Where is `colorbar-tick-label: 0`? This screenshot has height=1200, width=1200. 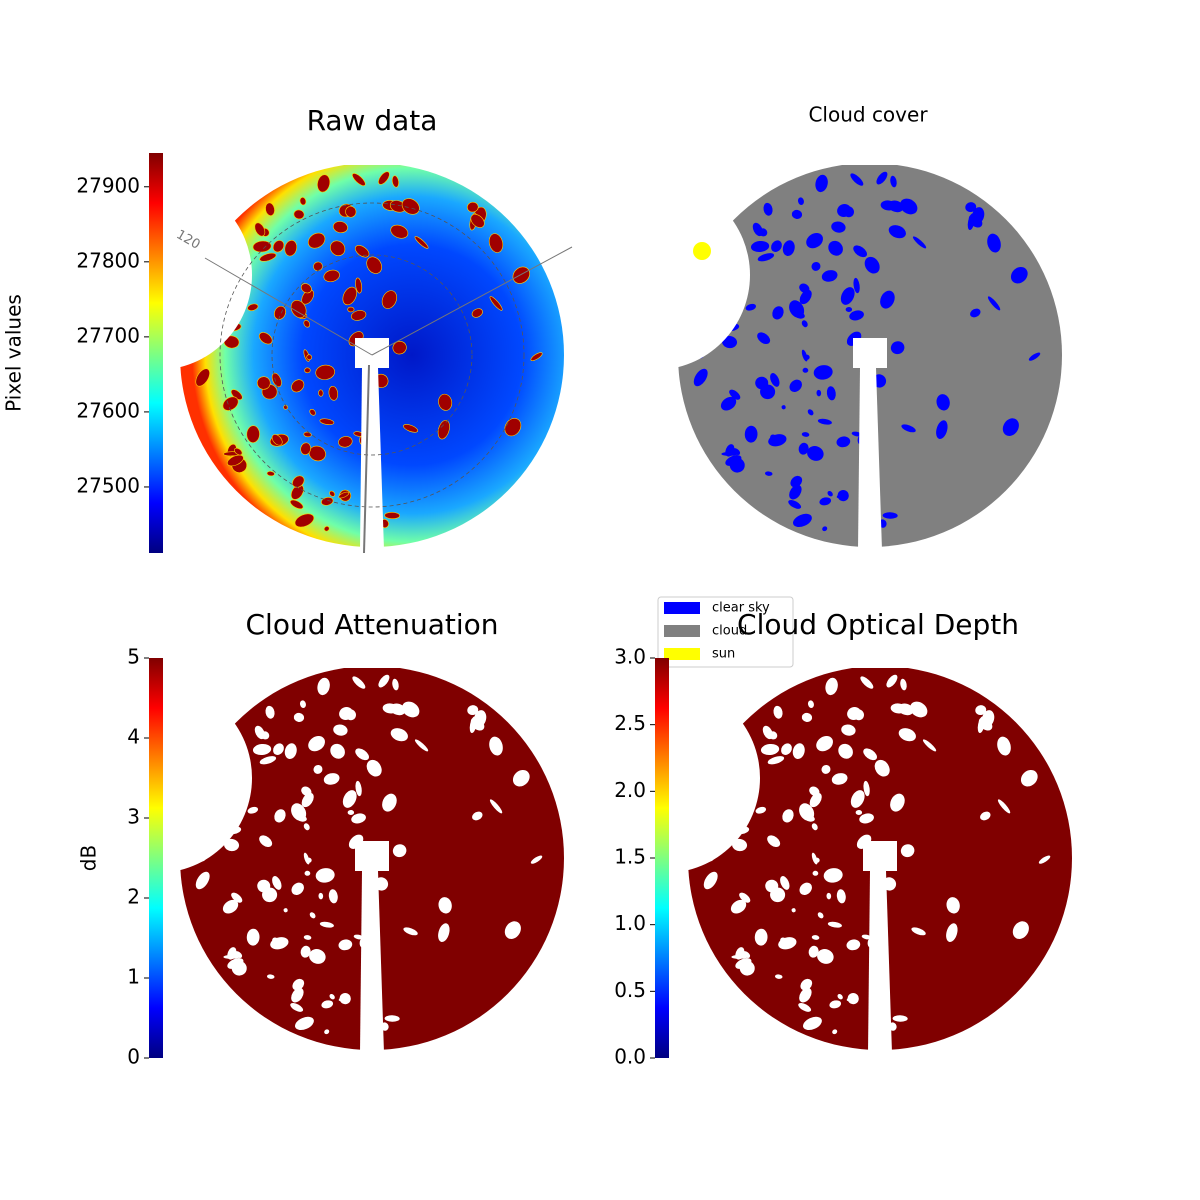 colorbar-tick-label: 0 is located at coordinates (133, 1057).